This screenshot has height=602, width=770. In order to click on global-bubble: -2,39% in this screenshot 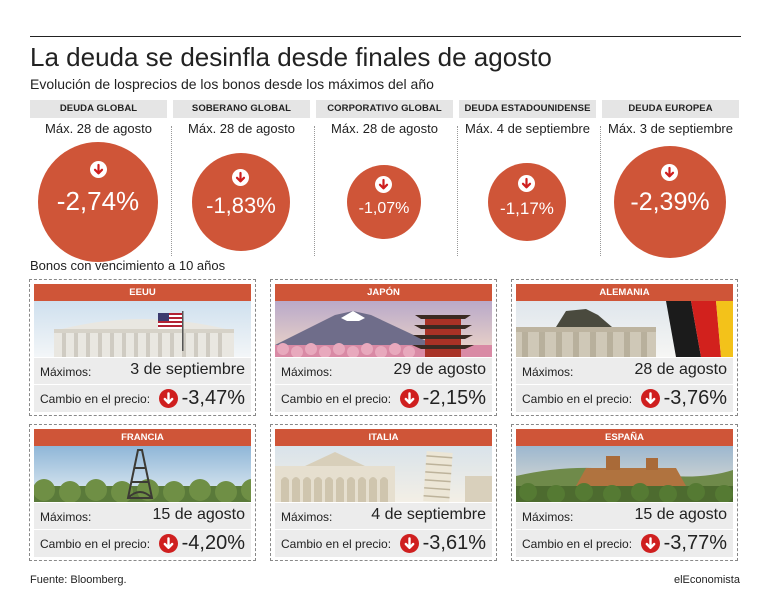, I will do `click(670, 202)`.